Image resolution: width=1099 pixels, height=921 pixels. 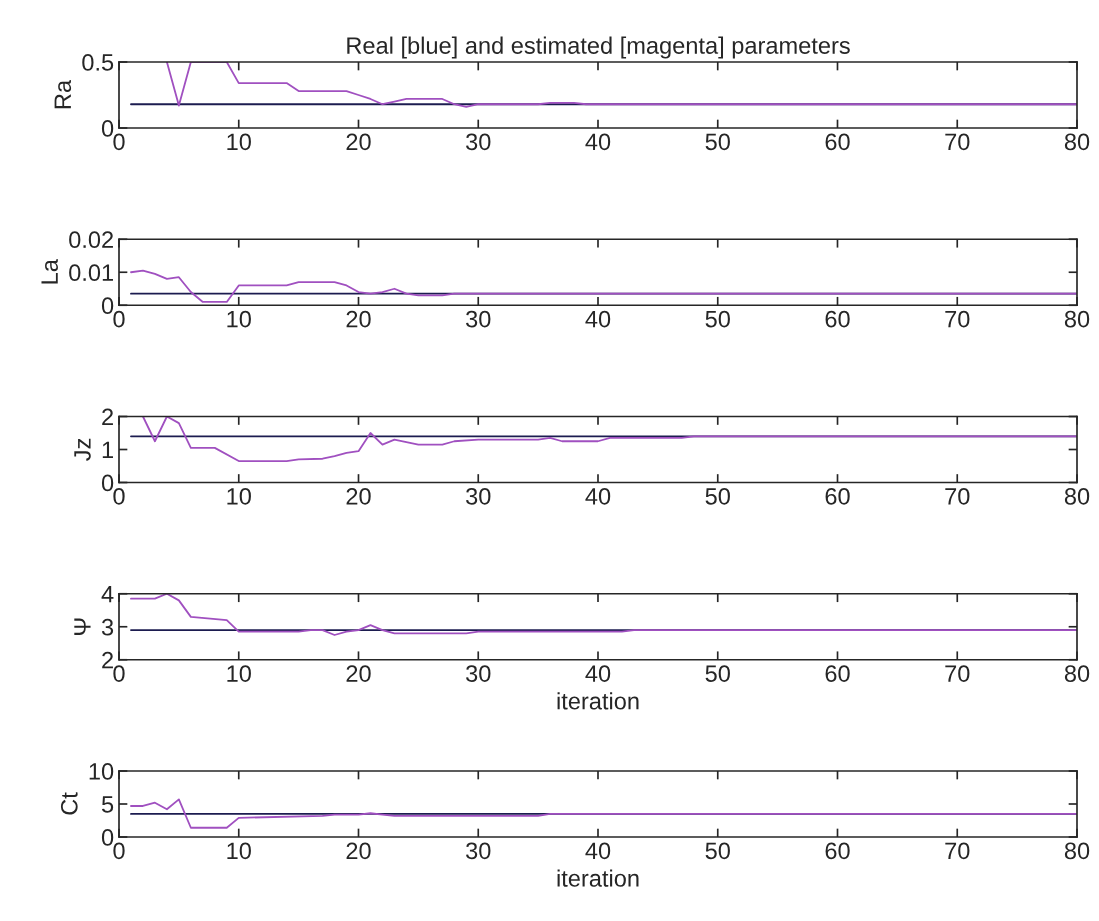 I want to click on y-tick-label: 1, so click(x=107, y=450).